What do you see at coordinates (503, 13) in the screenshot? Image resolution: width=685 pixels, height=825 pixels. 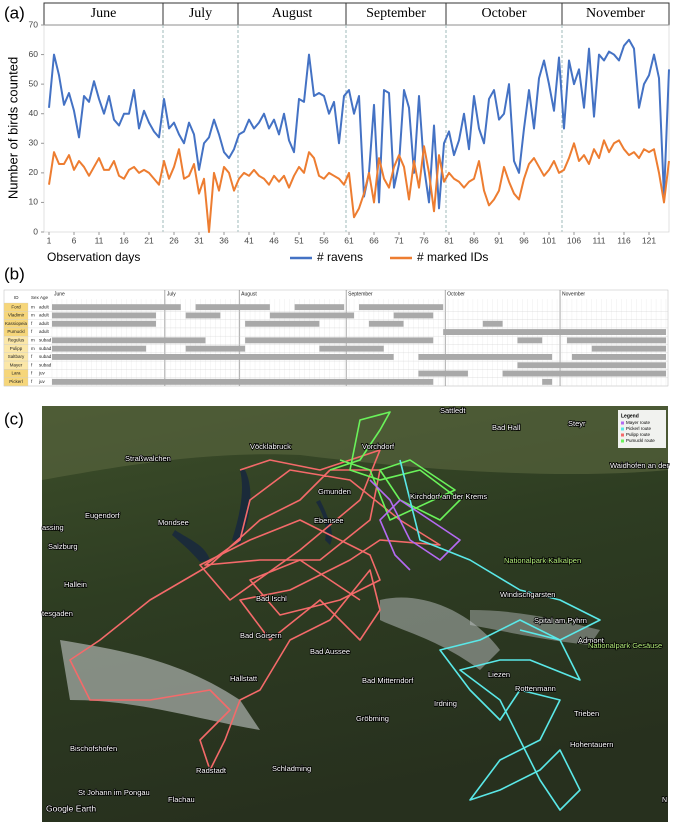 I see `month-label: October` at bounding box center [503, 13].